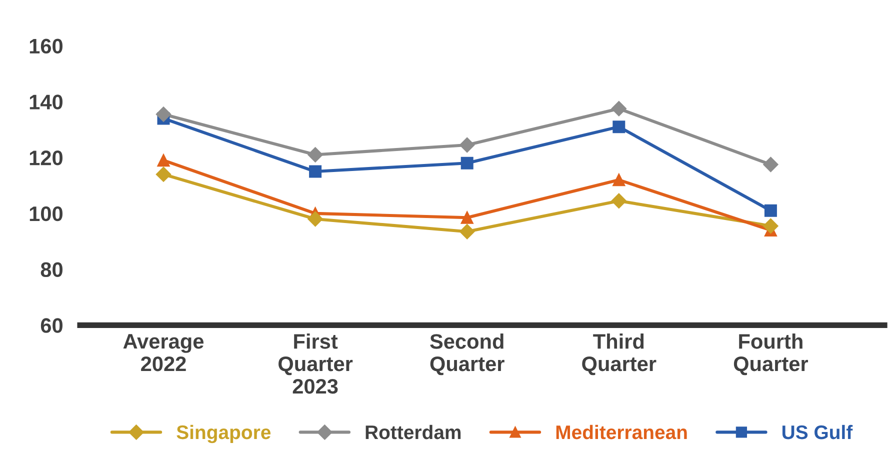 The image size is (889, 458). What do you see at coordinates (51, 270) in the screenshot?
I see `y-tick-label: 80` at bounding box center [51, 270].